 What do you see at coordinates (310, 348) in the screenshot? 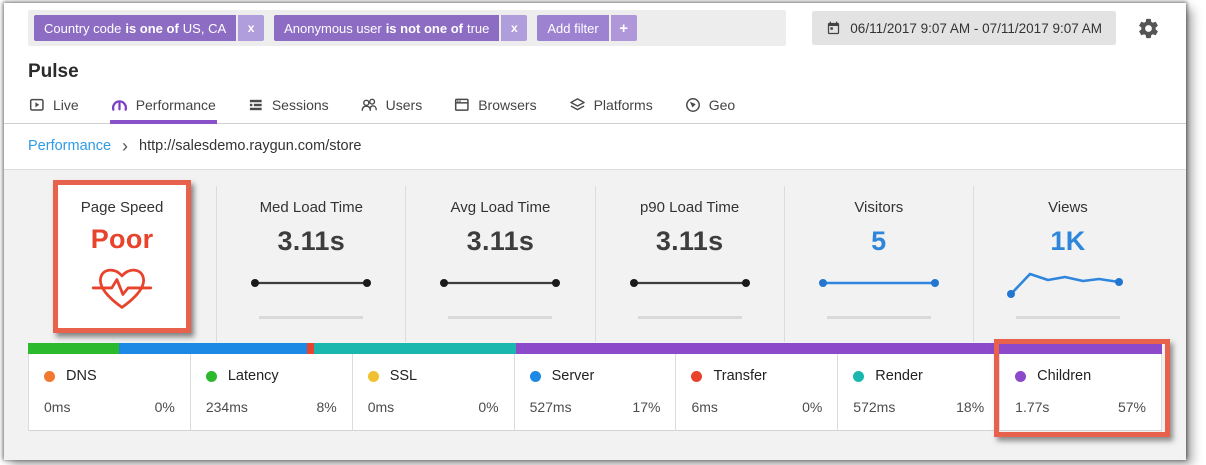
I see `bar-segment-transfer` at bounding box center [310, 348].